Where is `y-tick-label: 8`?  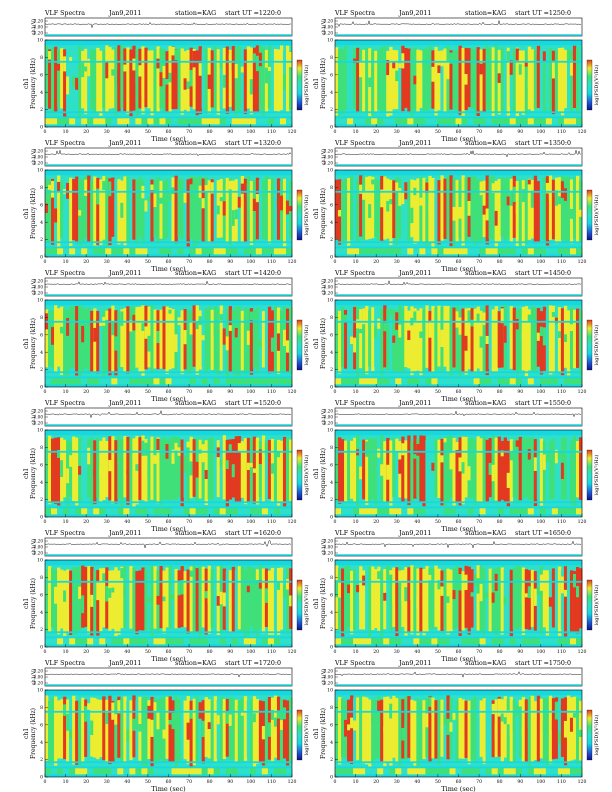 y-tick-label: 8 is located at coordinates (41, 708).